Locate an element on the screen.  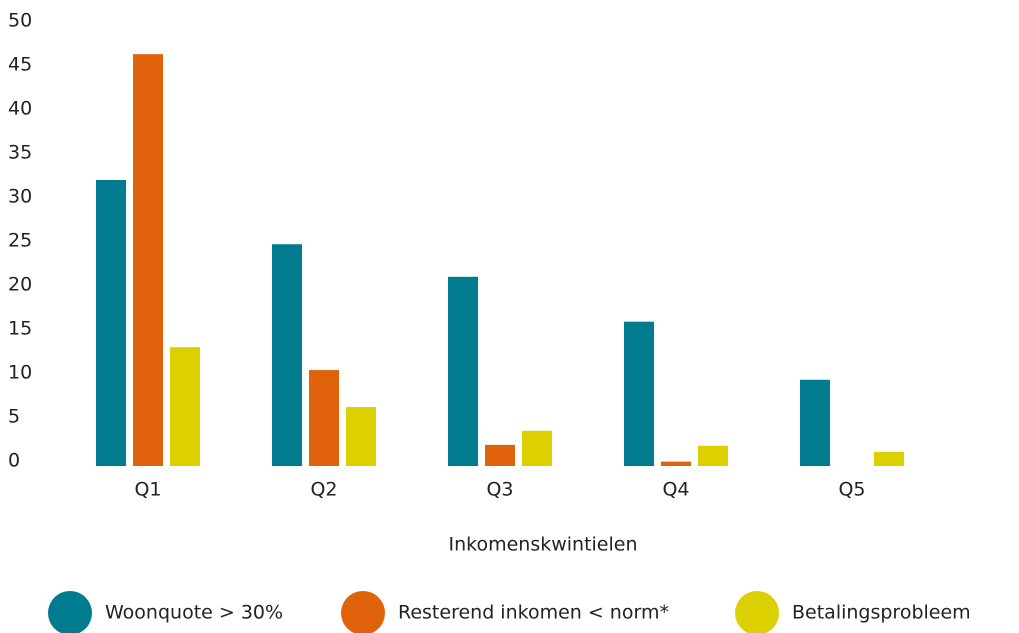
x-tick-label: Q2 is located at coordinates (323, 490).